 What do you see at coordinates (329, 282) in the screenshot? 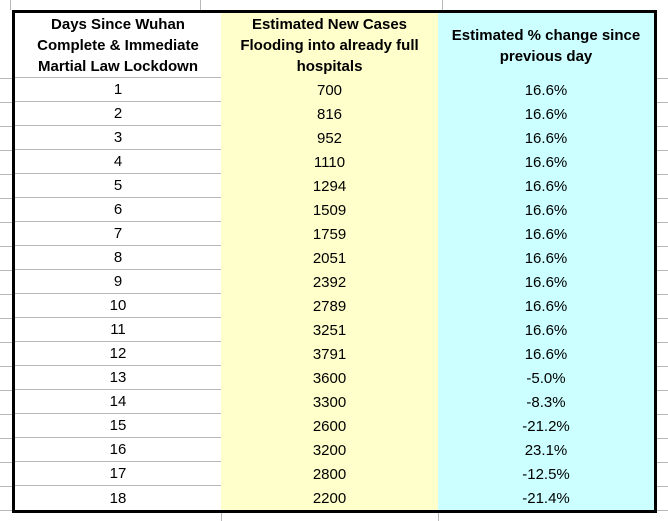
I see `cases-cell: 2392` at bounding box center [329, 282].